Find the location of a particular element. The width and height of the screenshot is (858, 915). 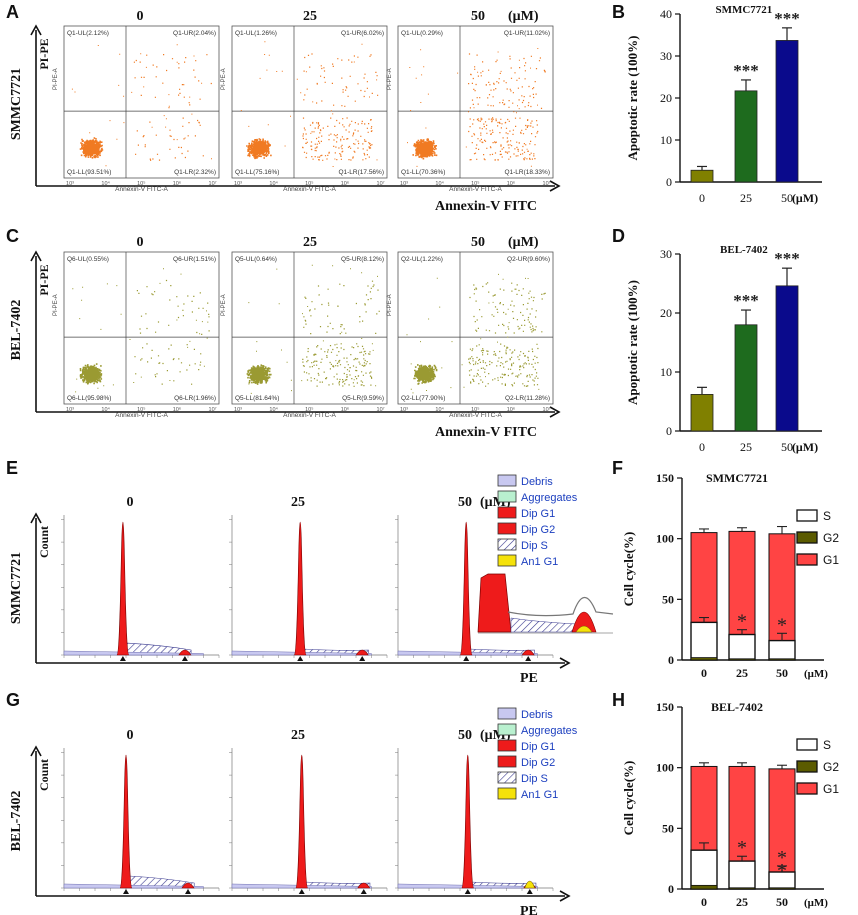

sub-x-label: Annexin-V FITC-A is located at coordinates (141, 415).